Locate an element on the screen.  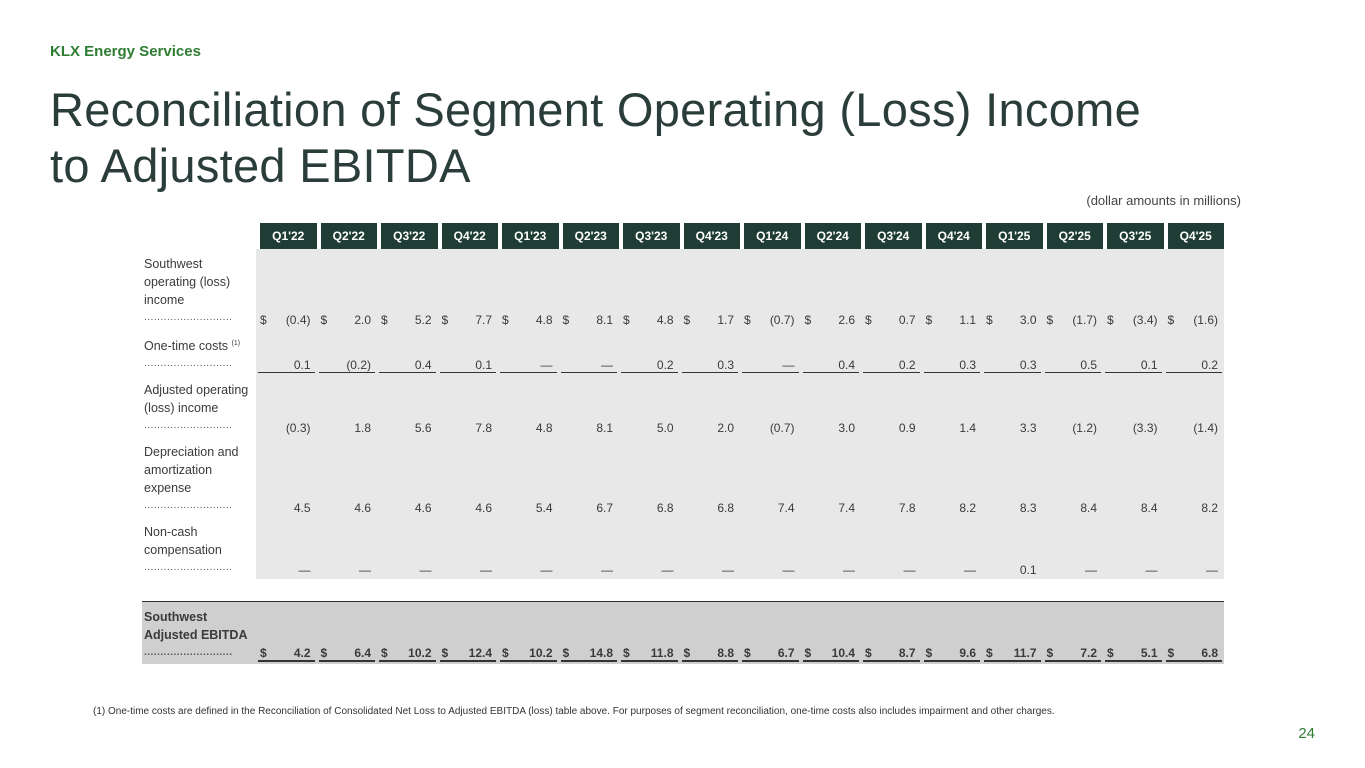
cell-value: 0.3 is located at coordinates (725, 365).